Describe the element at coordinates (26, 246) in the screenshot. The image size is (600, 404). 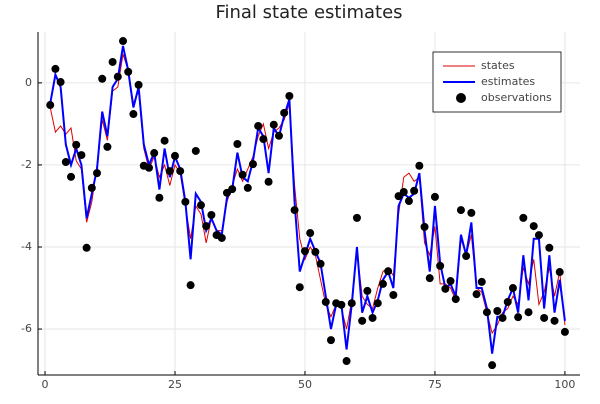
I see `y-tick-label: -4` at that location.